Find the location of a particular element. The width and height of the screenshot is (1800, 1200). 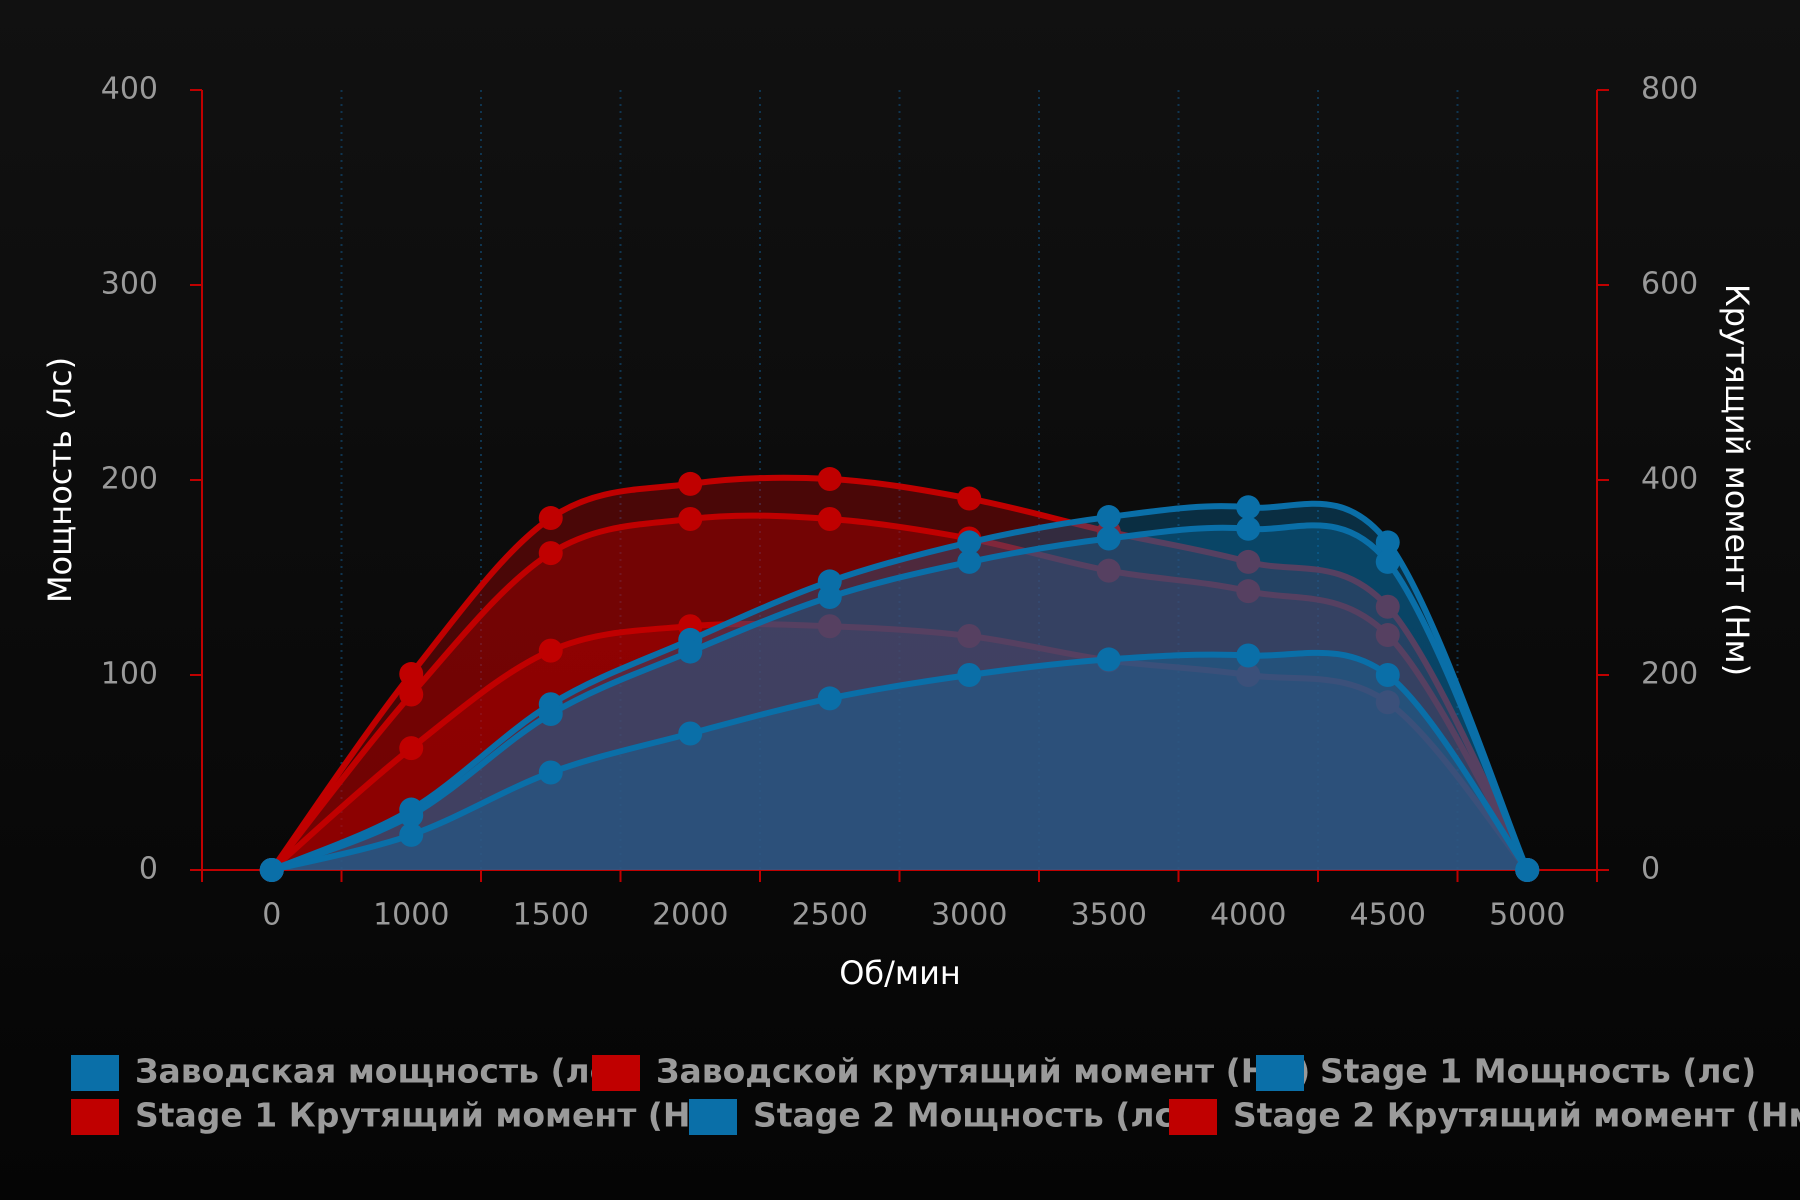

y2-tick-label: 0 is located at coordinates (1650, 869).